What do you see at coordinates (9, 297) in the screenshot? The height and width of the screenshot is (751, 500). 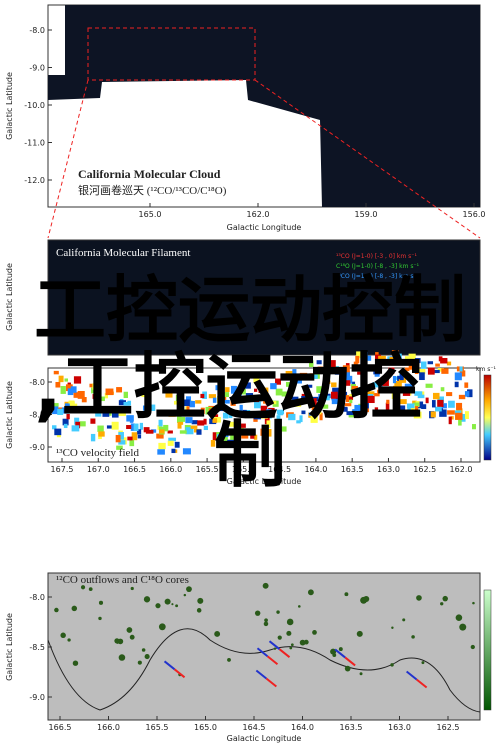 I see `y-axis-label: Galactic Latitude` at bounding box center [9, 297].